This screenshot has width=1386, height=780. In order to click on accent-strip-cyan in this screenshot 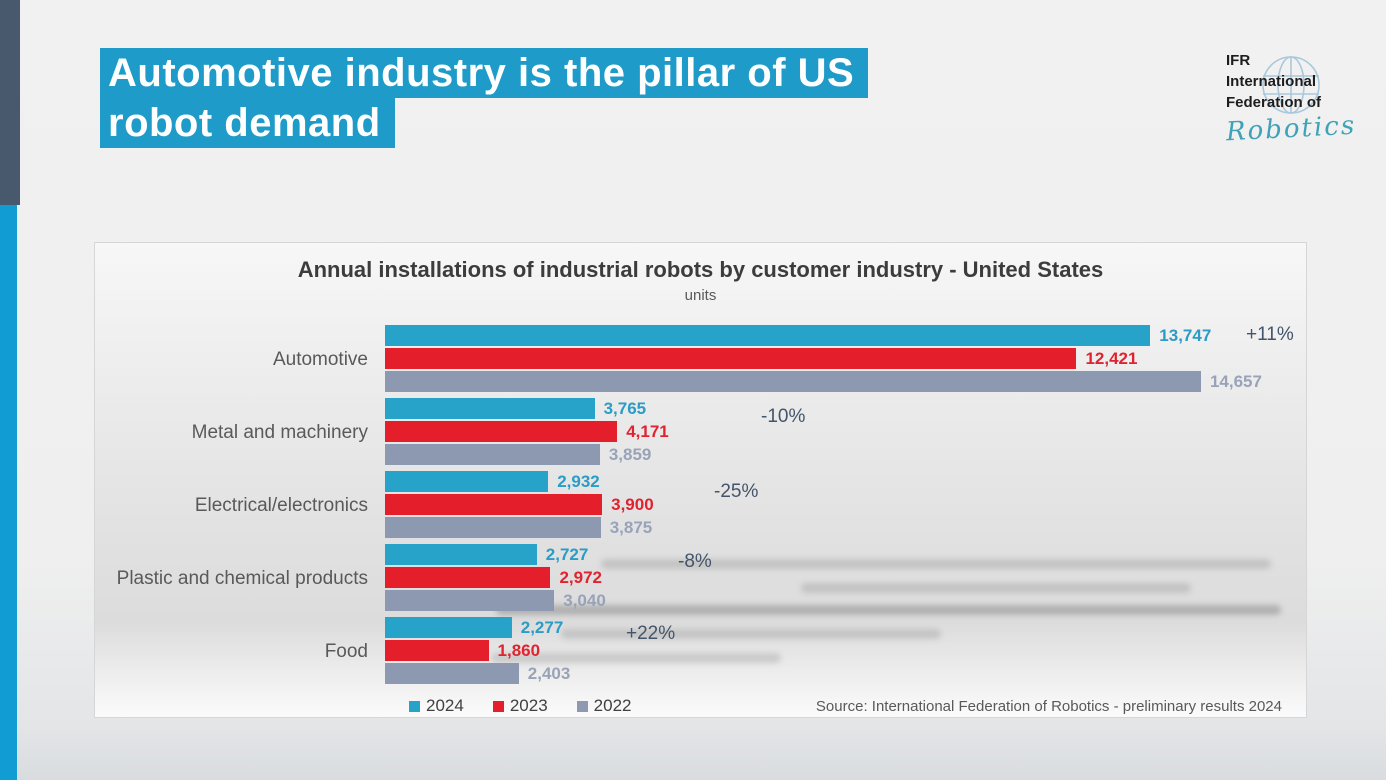, I will do `click(8, 492)`.